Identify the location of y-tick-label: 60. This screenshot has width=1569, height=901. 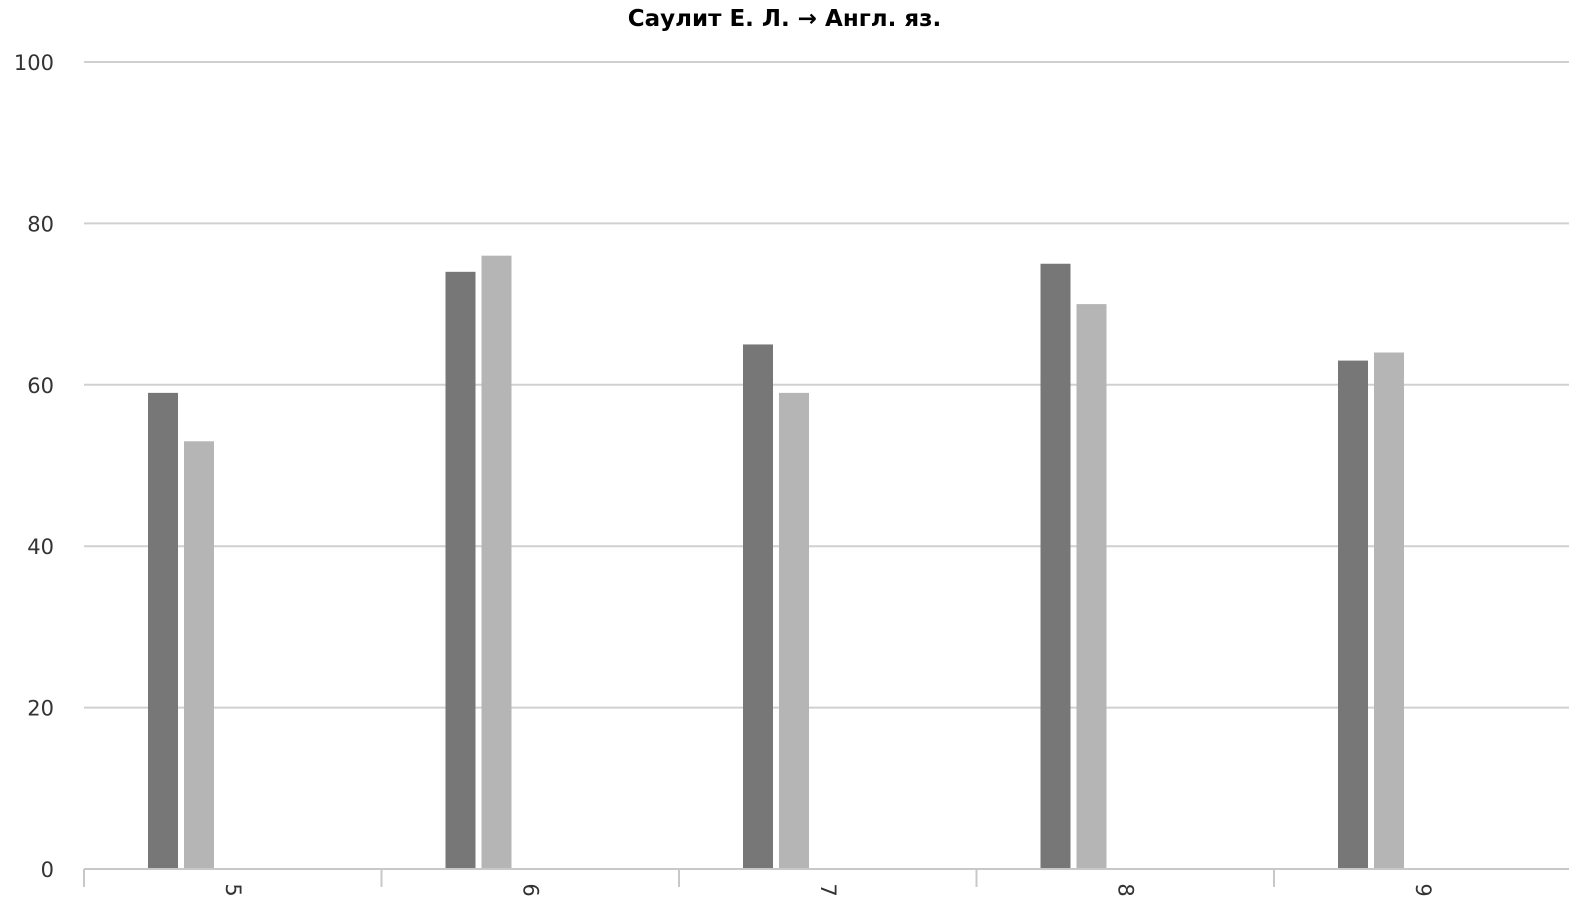
(40, 386).